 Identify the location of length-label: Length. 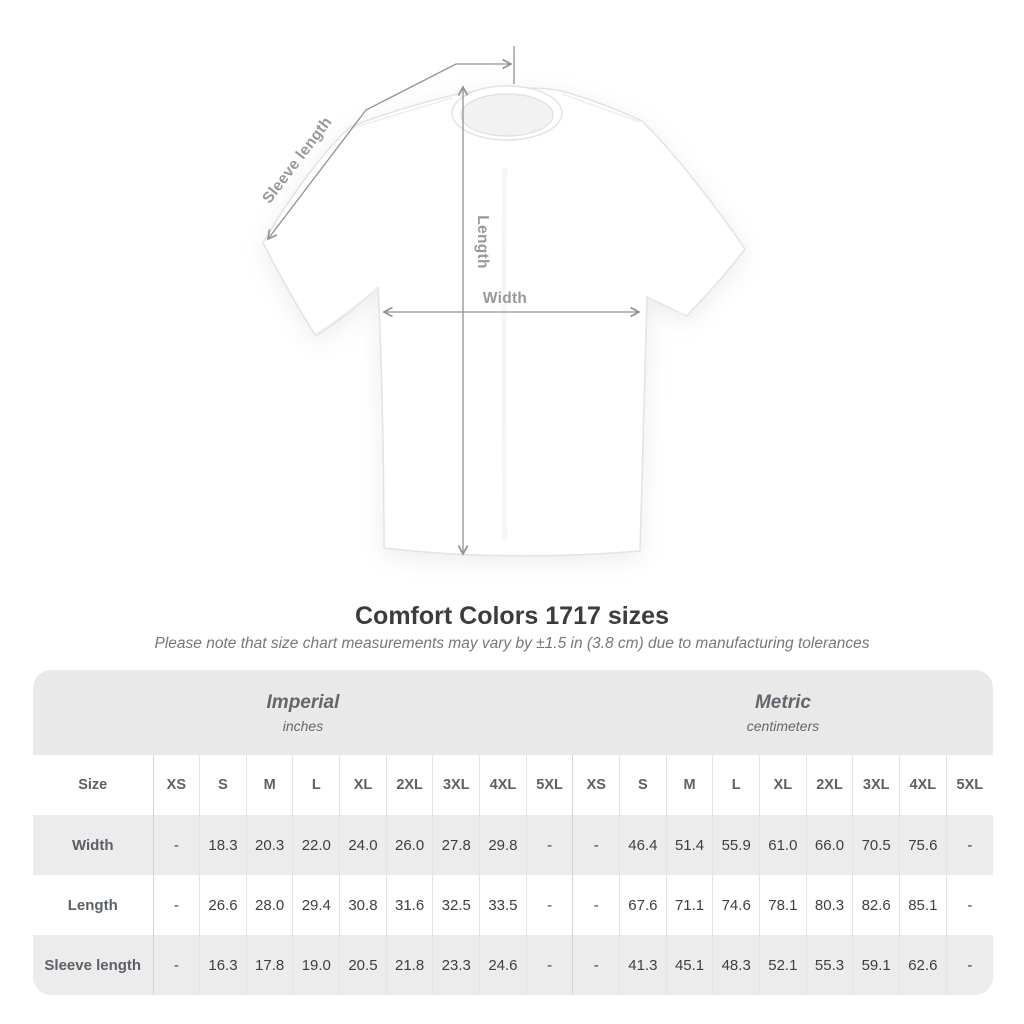
(482, 241).